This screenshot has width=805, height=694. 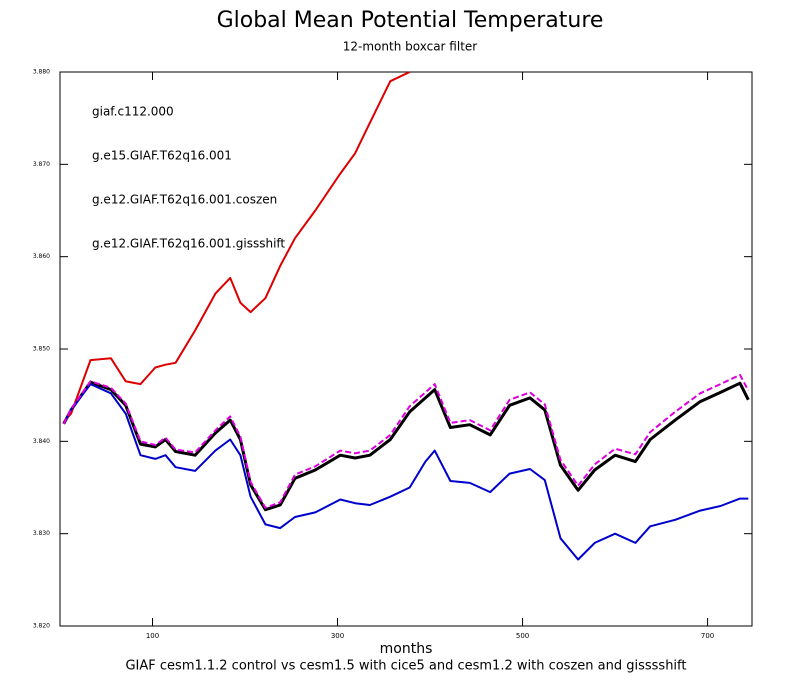 What do you see at coordinates (41, 72) in the screenshot?
I see `y-tick-label: 3.880` at bounding box center [41, 72].